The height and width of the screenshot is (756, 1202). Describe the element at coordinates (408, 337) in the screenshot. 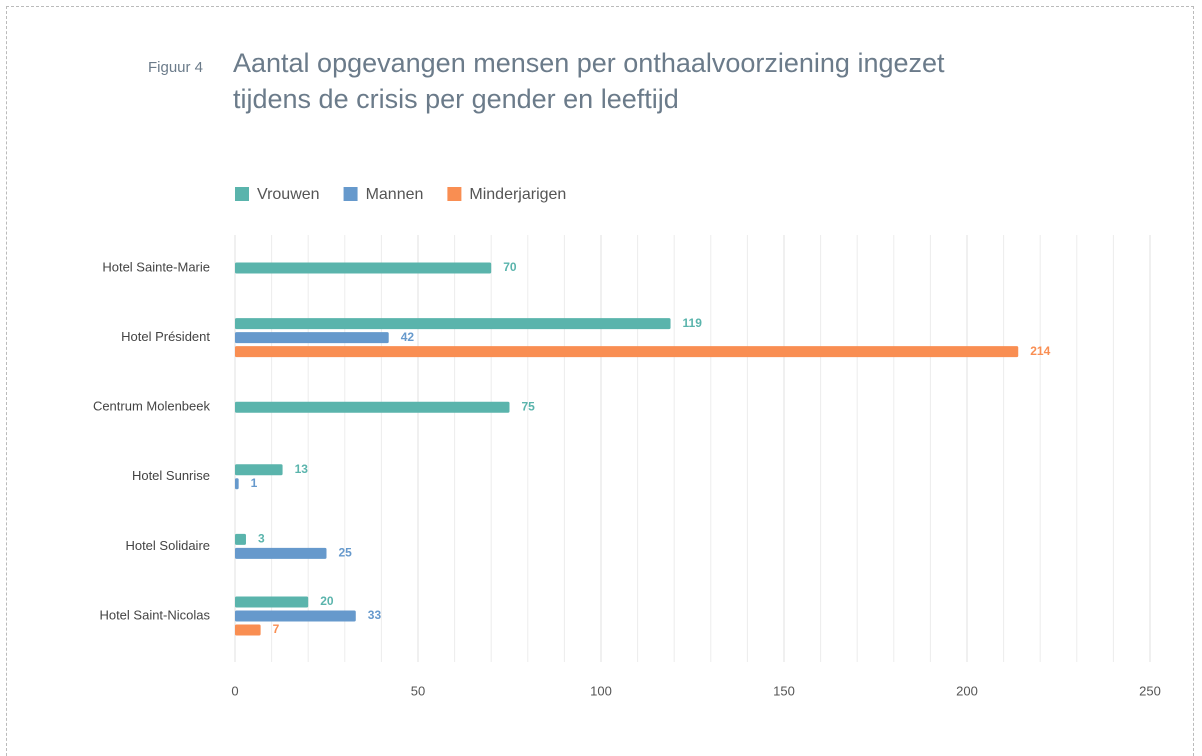

I see `value-label: 42` at that location.